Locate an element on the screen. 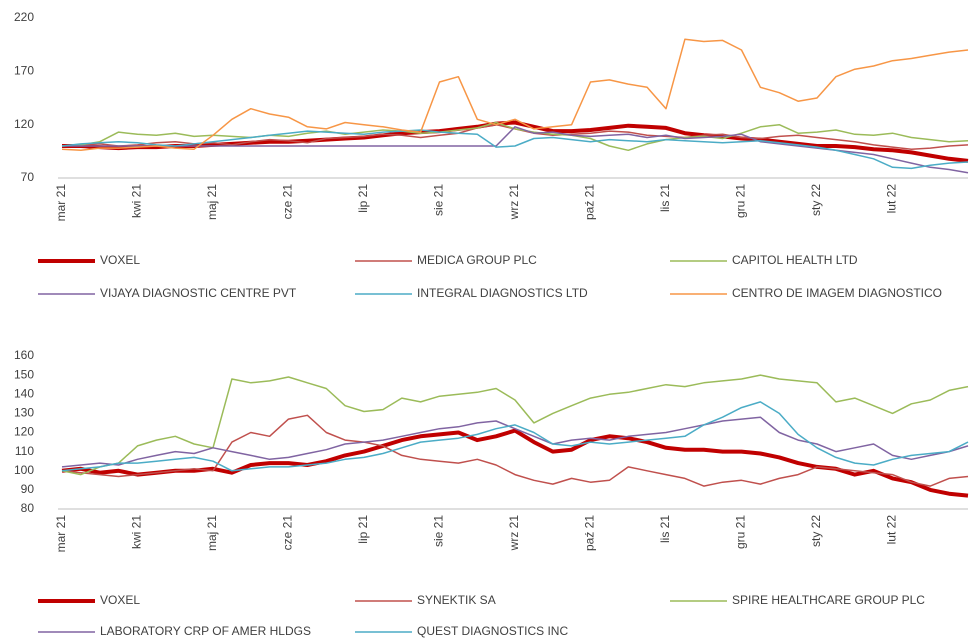  y-tick-label: 90 is located at coordinates (28, 489).